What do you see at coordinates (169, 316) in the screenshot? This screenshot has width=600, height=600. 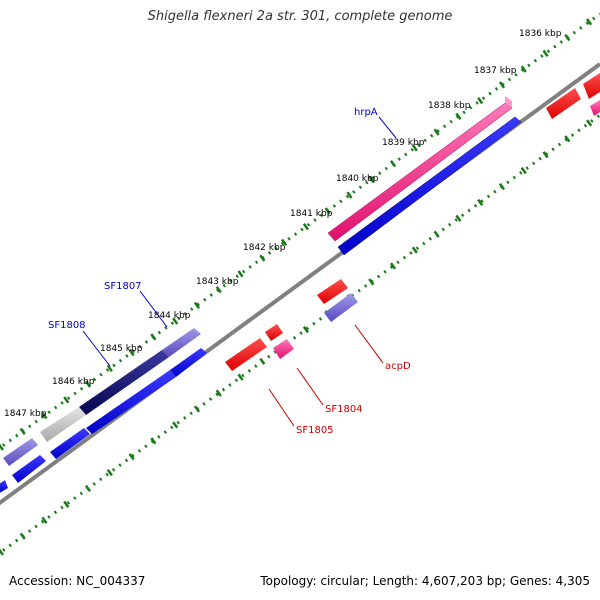 I see `tick-label-1844: 1844 kbp` at bounding box center [169, 316].